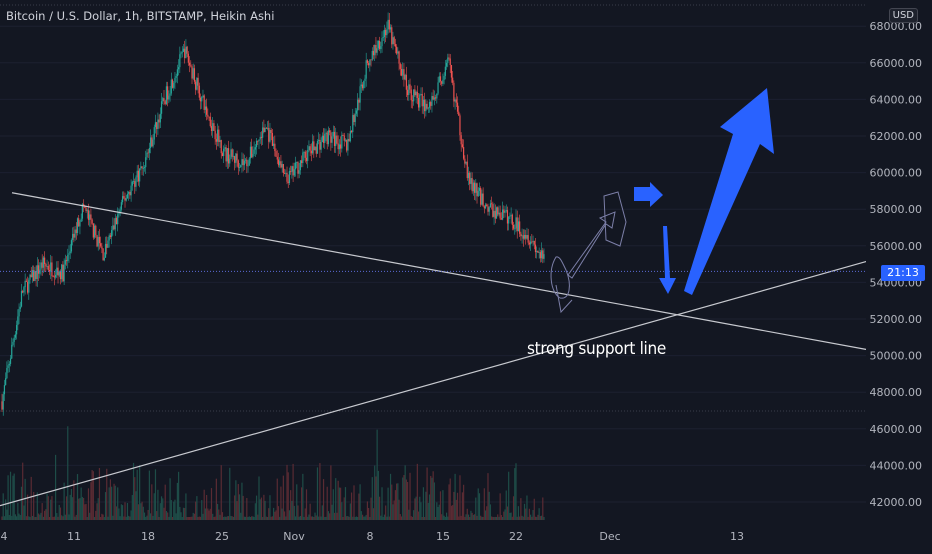  What do you see at coordinates (648, 194) in the screenshot?
I see `blue-right-arrow` at bounding box center [648, 194].